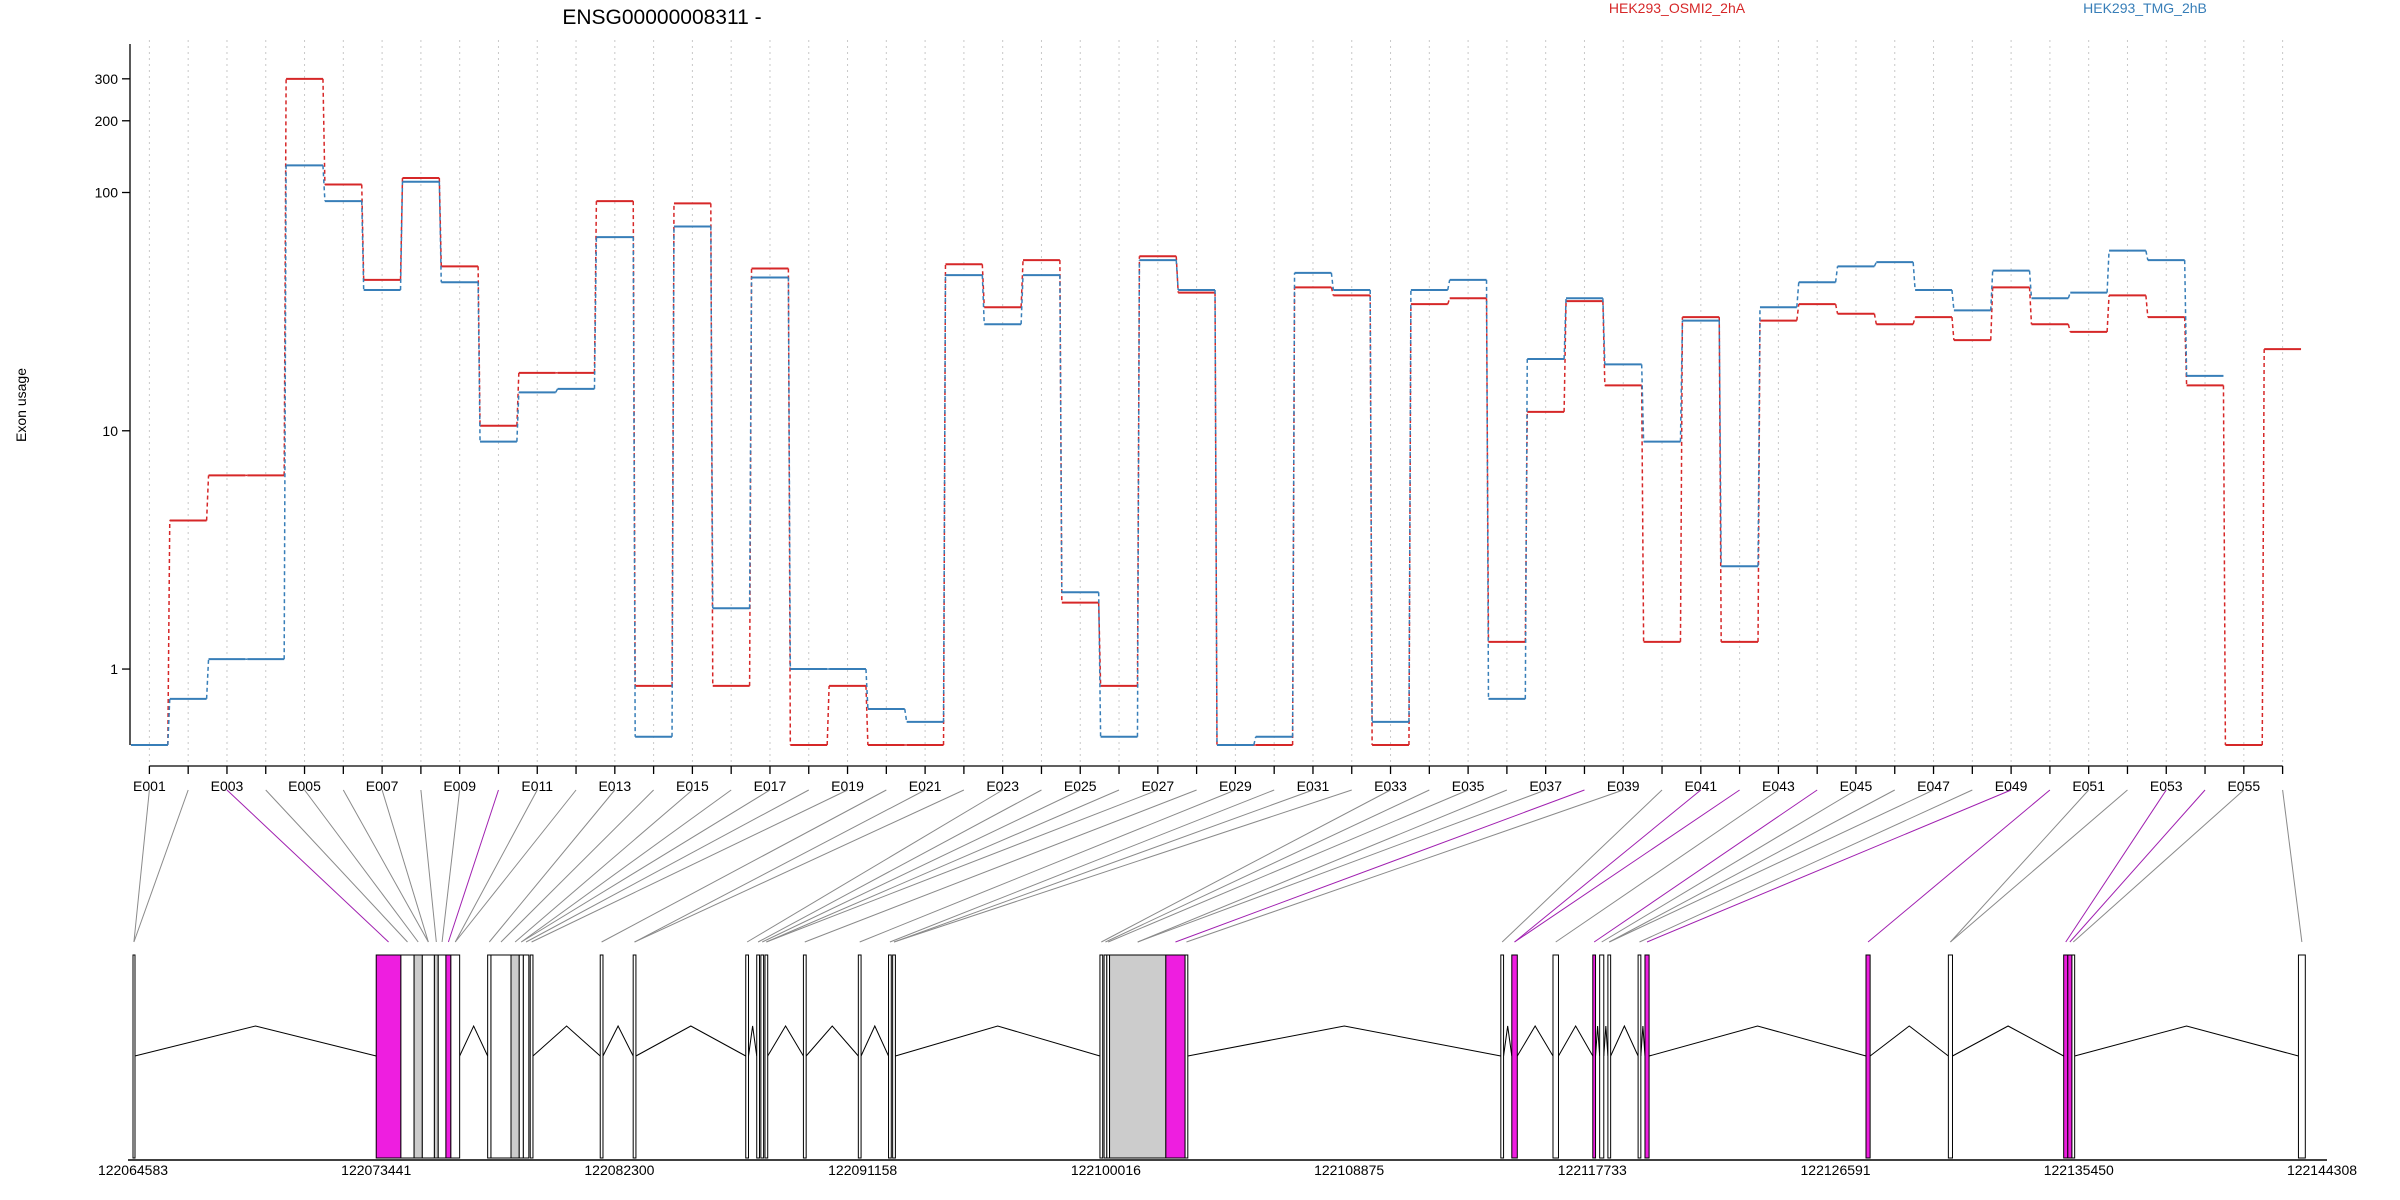  I want to click on coord-tick-label: 122064583, so click(133, 1170).